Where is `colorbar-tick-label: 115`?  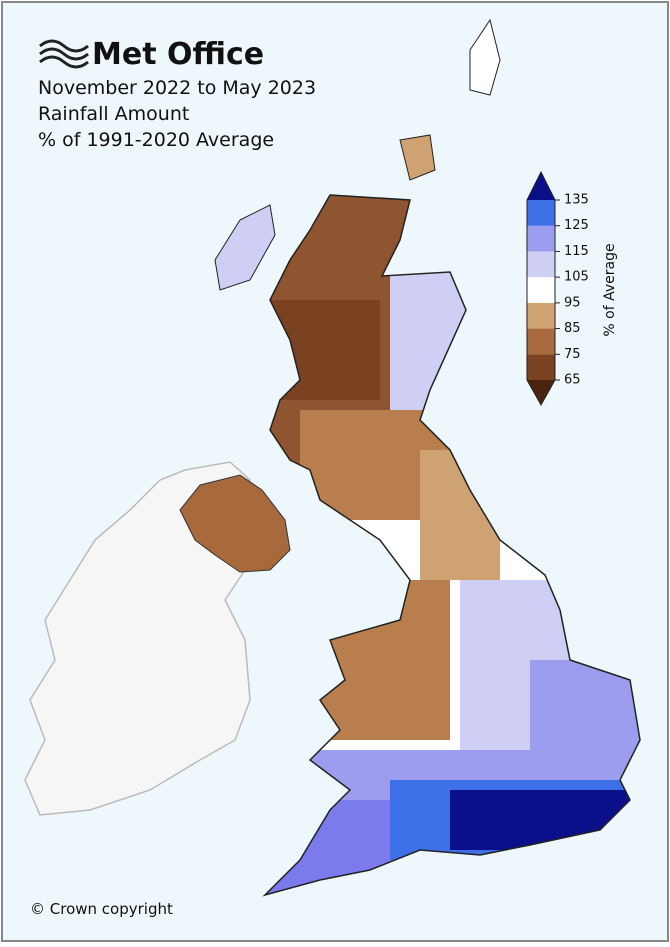
colorbar-tick-label: 115 is located at coordinates (576, 251).